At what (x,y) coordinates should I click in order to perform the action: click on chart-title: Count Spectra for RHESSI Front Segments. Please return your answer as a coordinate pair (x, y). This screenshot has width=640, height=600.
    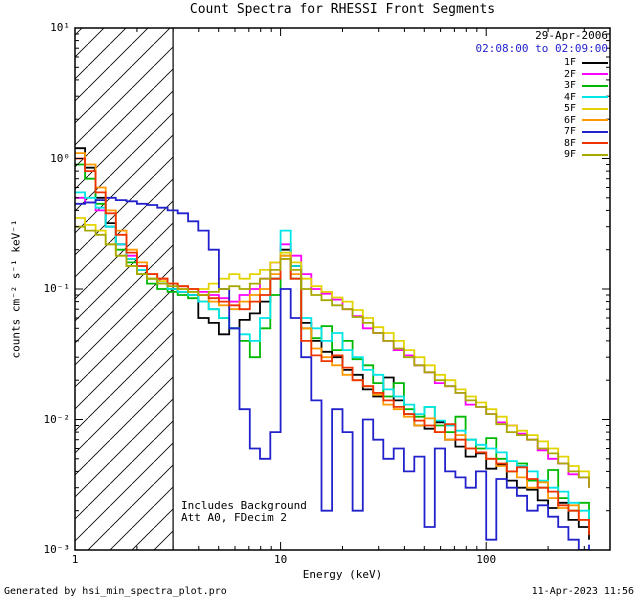
    Looking at the image, I should click on (342, 9).